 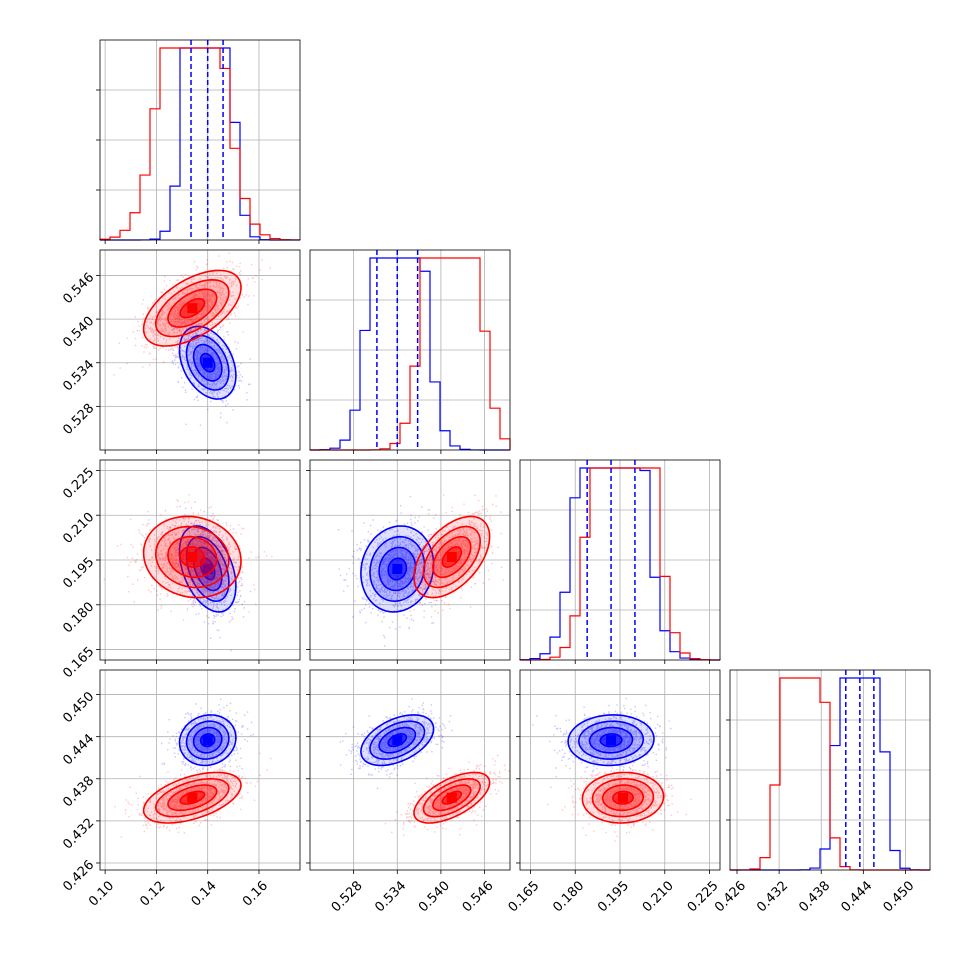 I want to click on y-tick-label: 0.426, so click(x=78, y=876).